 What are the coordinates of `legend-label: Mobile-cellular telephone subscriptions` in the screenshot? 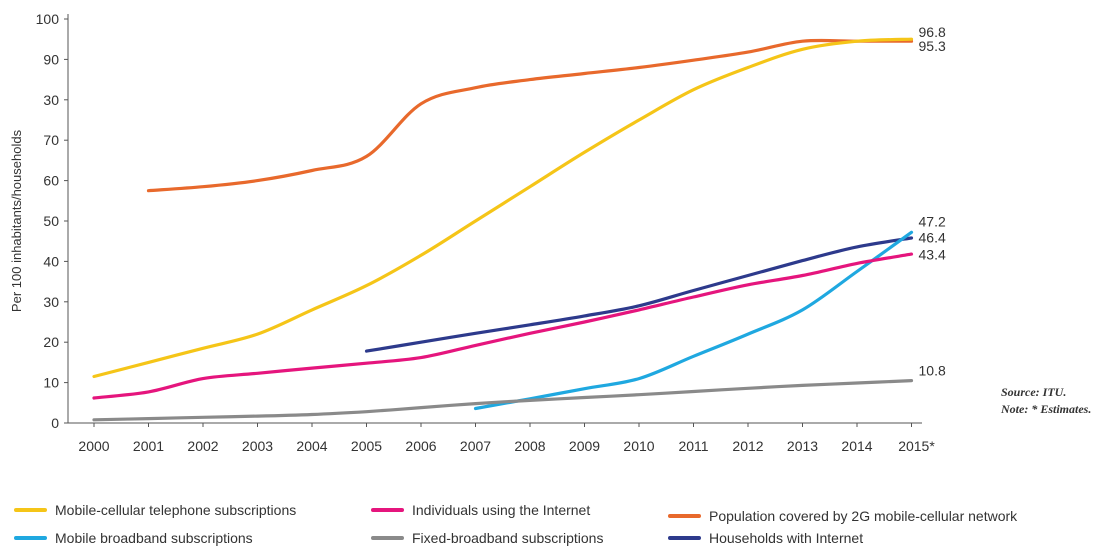 It's located at (176, 510).